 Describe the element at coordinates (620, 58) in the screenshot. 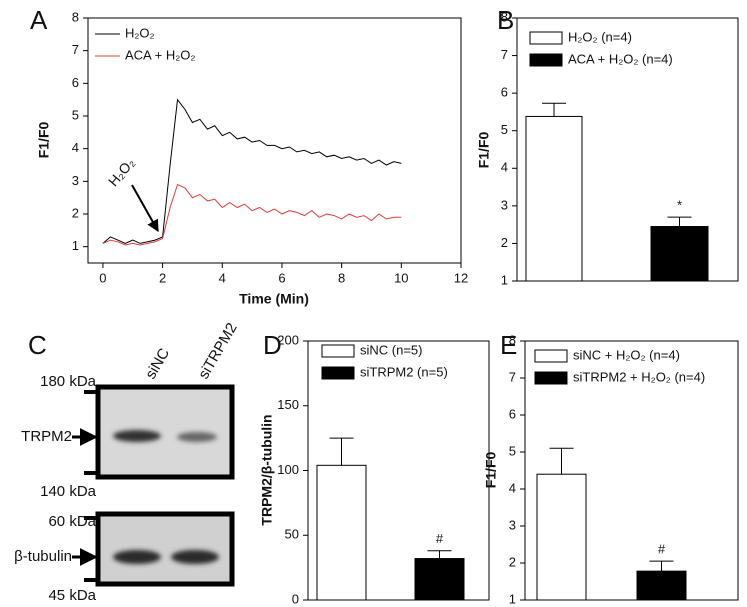

I see `legend-label: ACA + H₂O₂ (n=4)` at that location.